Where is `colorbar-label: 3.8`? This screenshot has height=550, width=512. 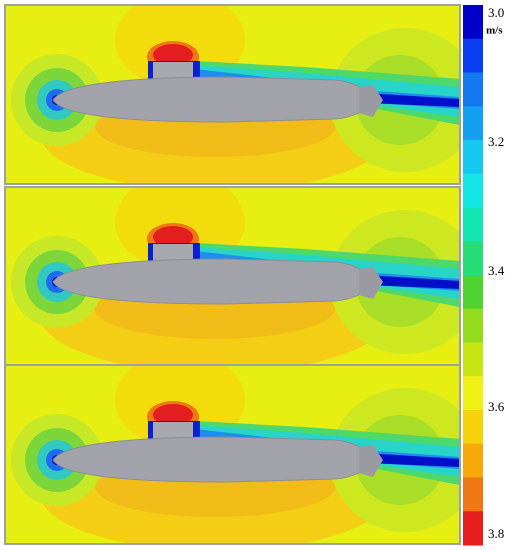
colorbar-label: 3.8 is located at coordinates (496, 533).